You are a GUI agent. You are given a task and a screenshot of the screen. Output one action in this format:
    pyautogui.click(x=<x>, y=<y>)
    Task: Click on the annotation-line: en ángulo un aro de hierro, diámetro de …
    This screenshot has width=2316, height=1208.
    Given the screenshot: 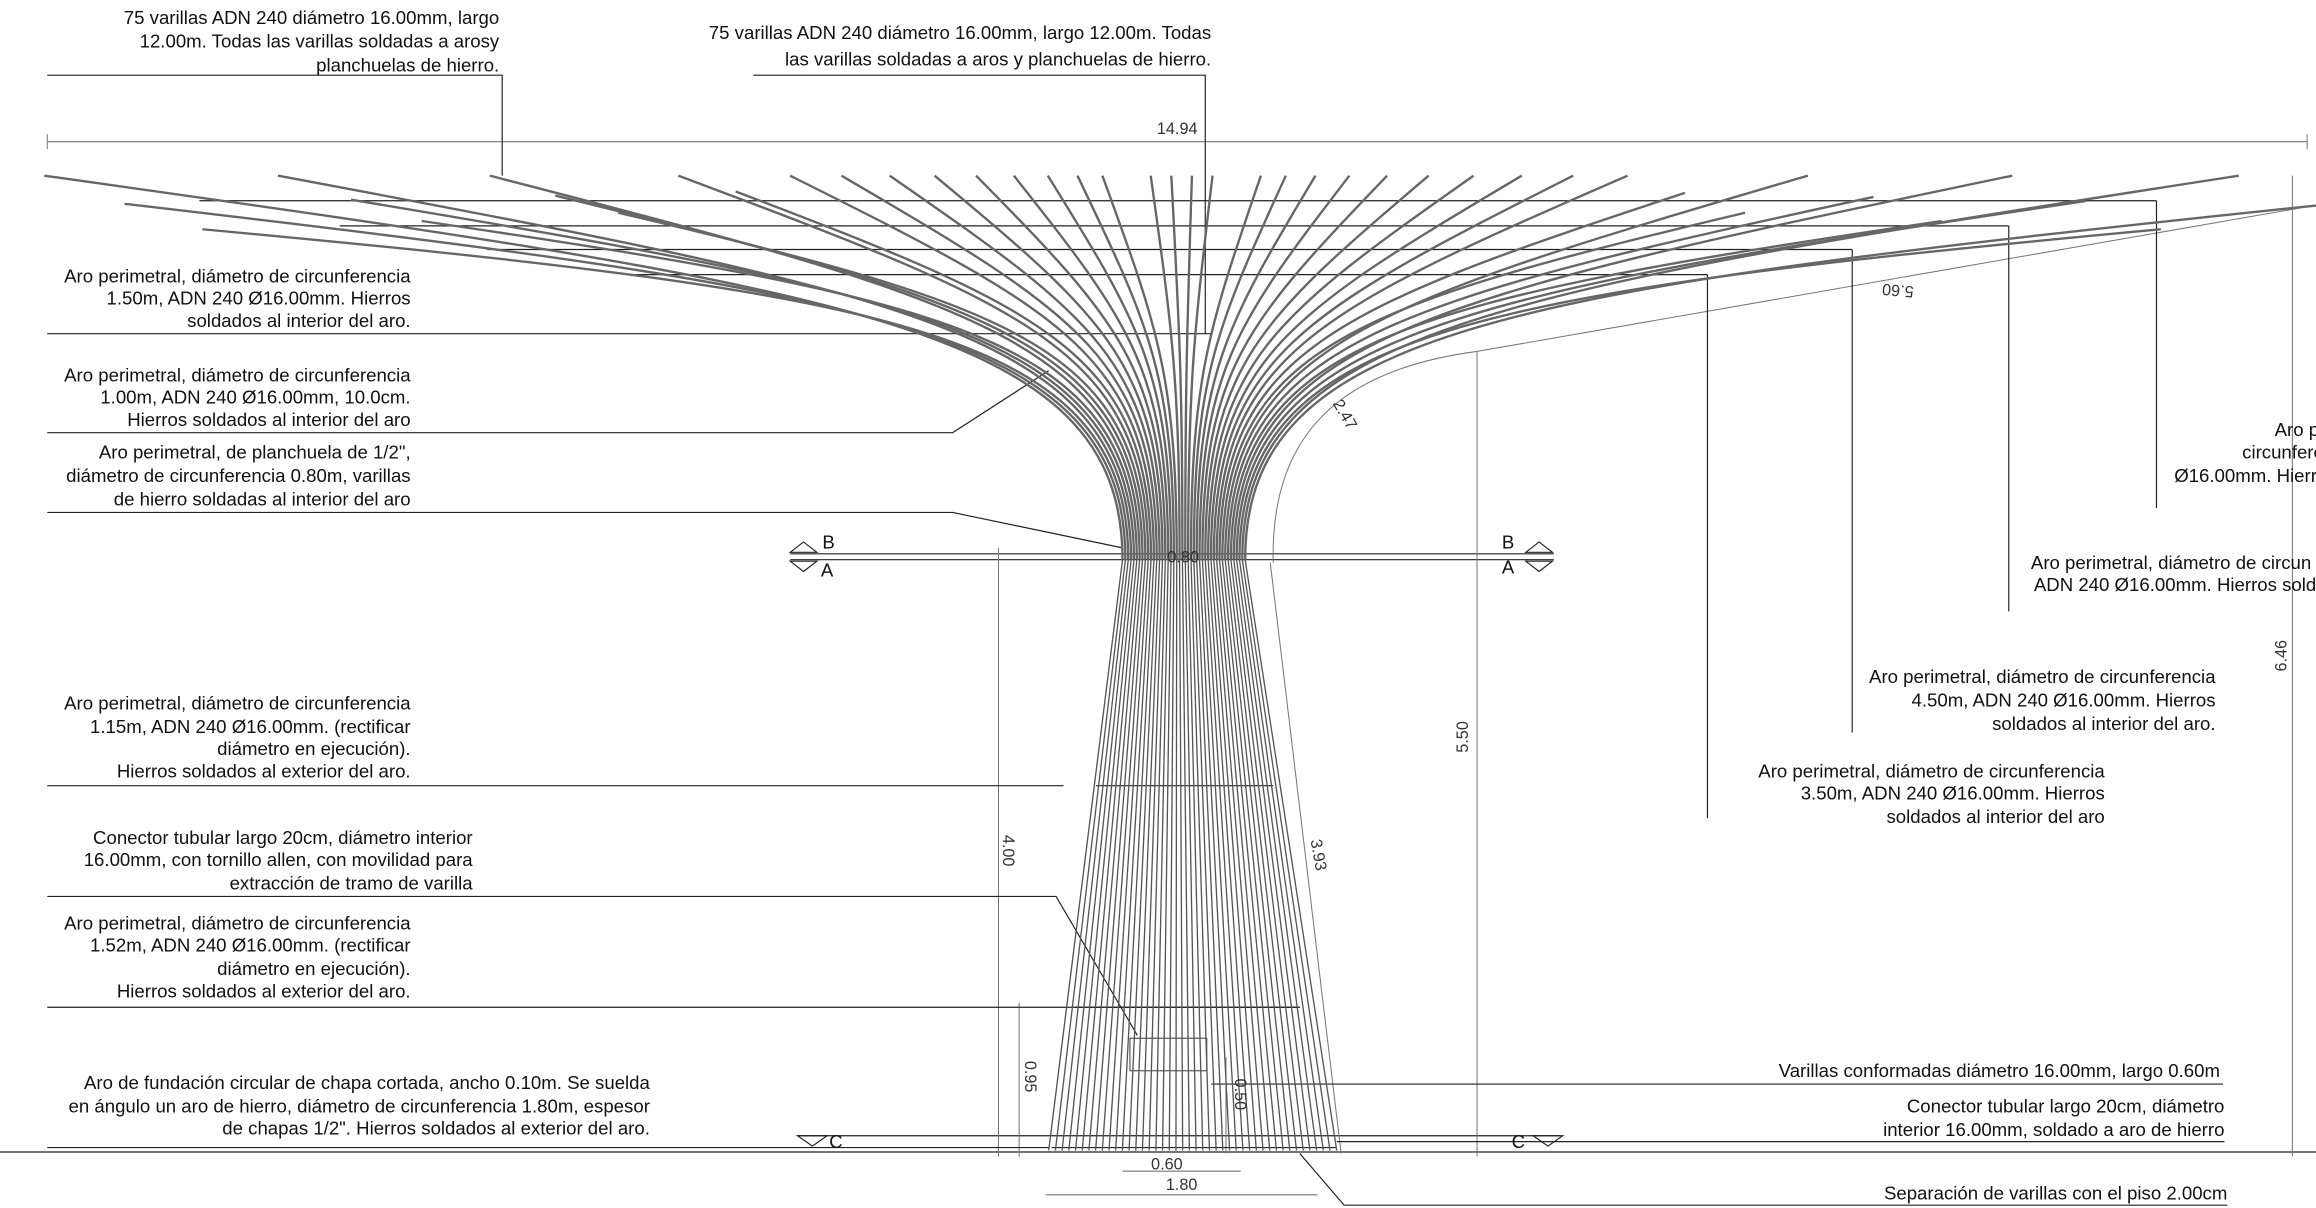 What is the action you would take?
    pyautogui.click(x=359, y=1106)
    